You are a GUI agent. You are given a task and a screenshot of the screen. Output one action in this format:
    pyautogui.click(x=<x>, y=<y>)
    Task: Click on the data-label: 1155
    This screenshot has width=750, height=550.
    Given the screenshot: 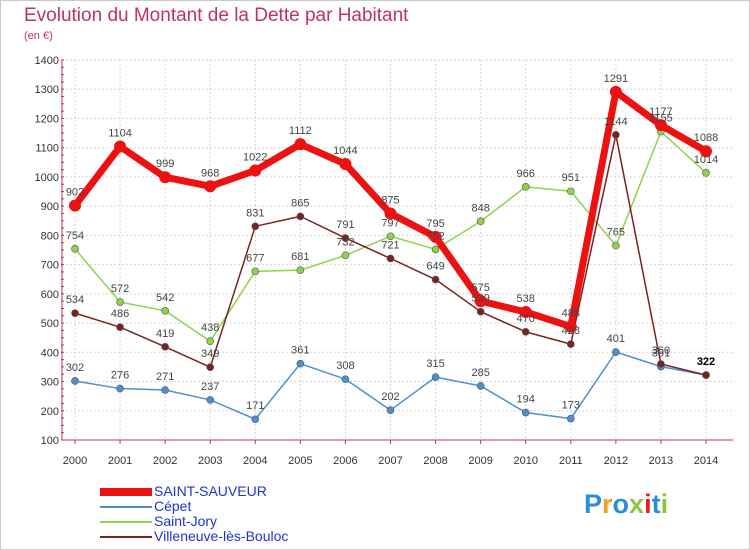 What is the action you would take?
    pyautogui.click(x=661, y=119)
    